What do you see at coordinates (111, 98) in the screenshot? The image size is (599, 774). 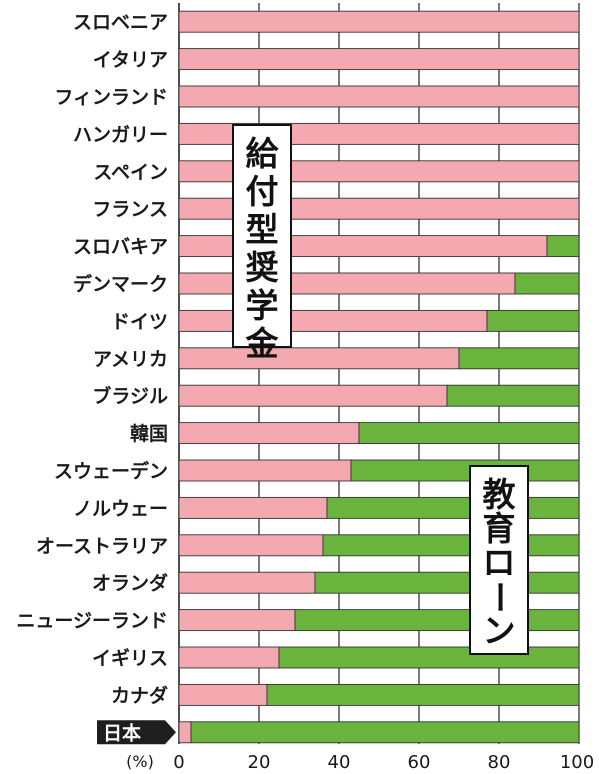 I see `category-label: フィンランド` at bounding box center [111, 98].